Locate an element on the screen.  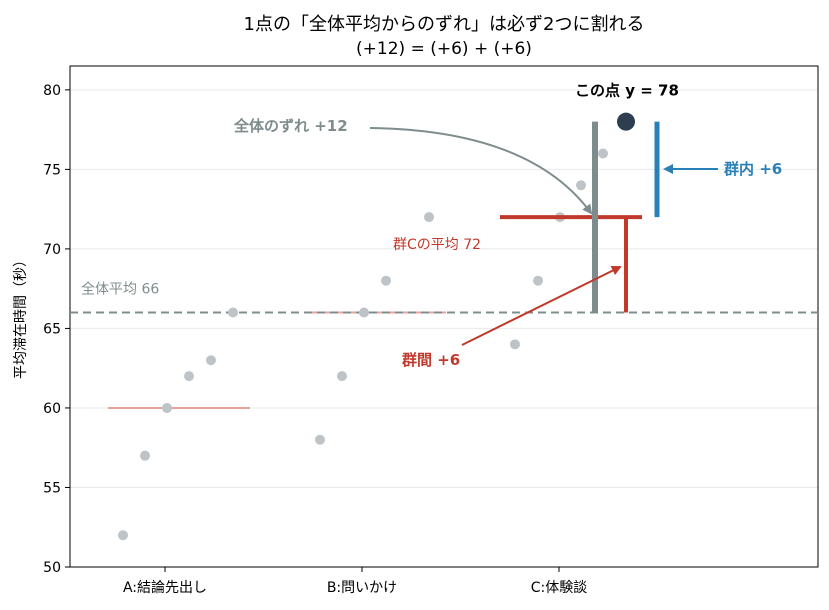
y-axis: 50 55 60 65 70 75 80 is located at coordinates (56, 329).